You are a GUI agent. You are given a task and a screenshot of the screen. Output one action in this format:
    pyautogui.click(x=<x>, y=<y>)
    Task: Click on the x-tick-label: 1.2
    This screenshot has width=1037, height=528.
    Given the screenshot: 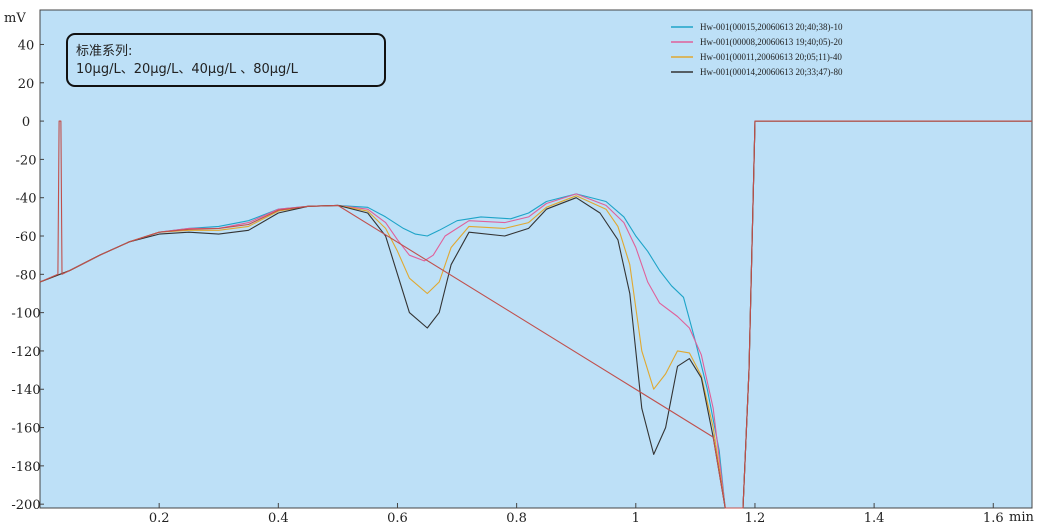 What is the action you would take?
    pyautogui.click(x=755, y=518)
    